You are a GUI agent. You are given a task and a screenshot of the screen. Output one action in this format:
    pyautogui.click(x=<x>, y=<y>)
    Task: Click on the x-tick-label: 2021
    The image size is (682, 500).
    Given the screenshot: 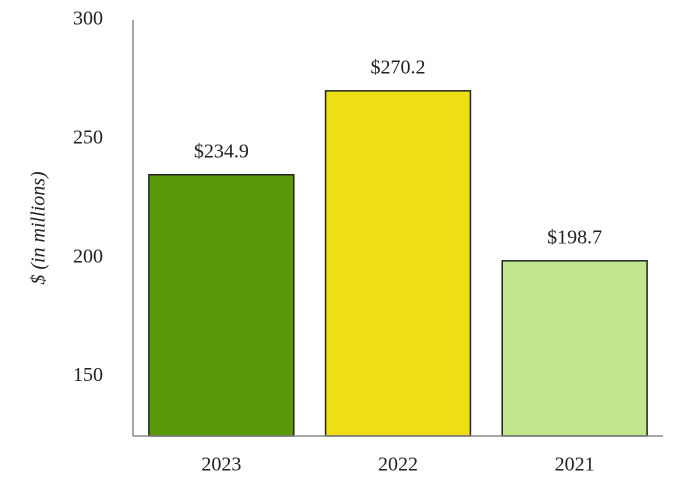 What is the action you would take?
    pyautogui.click(x=575, y=465)
    